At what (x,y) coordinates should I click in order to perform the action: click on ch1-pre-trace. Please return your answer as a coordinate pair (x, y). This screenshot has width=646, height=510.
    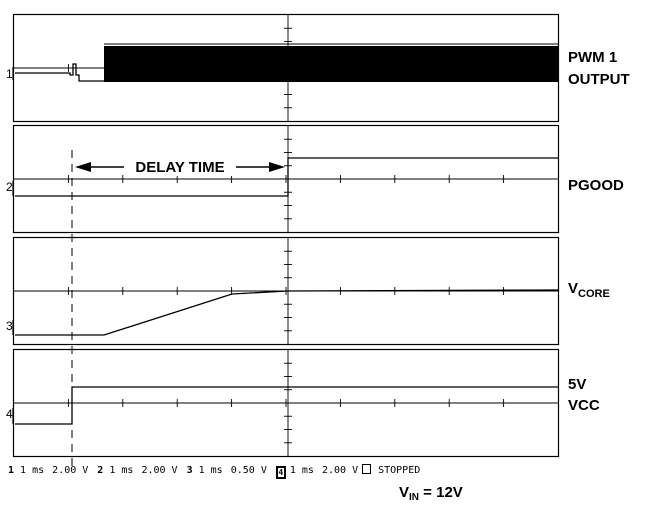
    Looking at the image, I should click on (59, 72).